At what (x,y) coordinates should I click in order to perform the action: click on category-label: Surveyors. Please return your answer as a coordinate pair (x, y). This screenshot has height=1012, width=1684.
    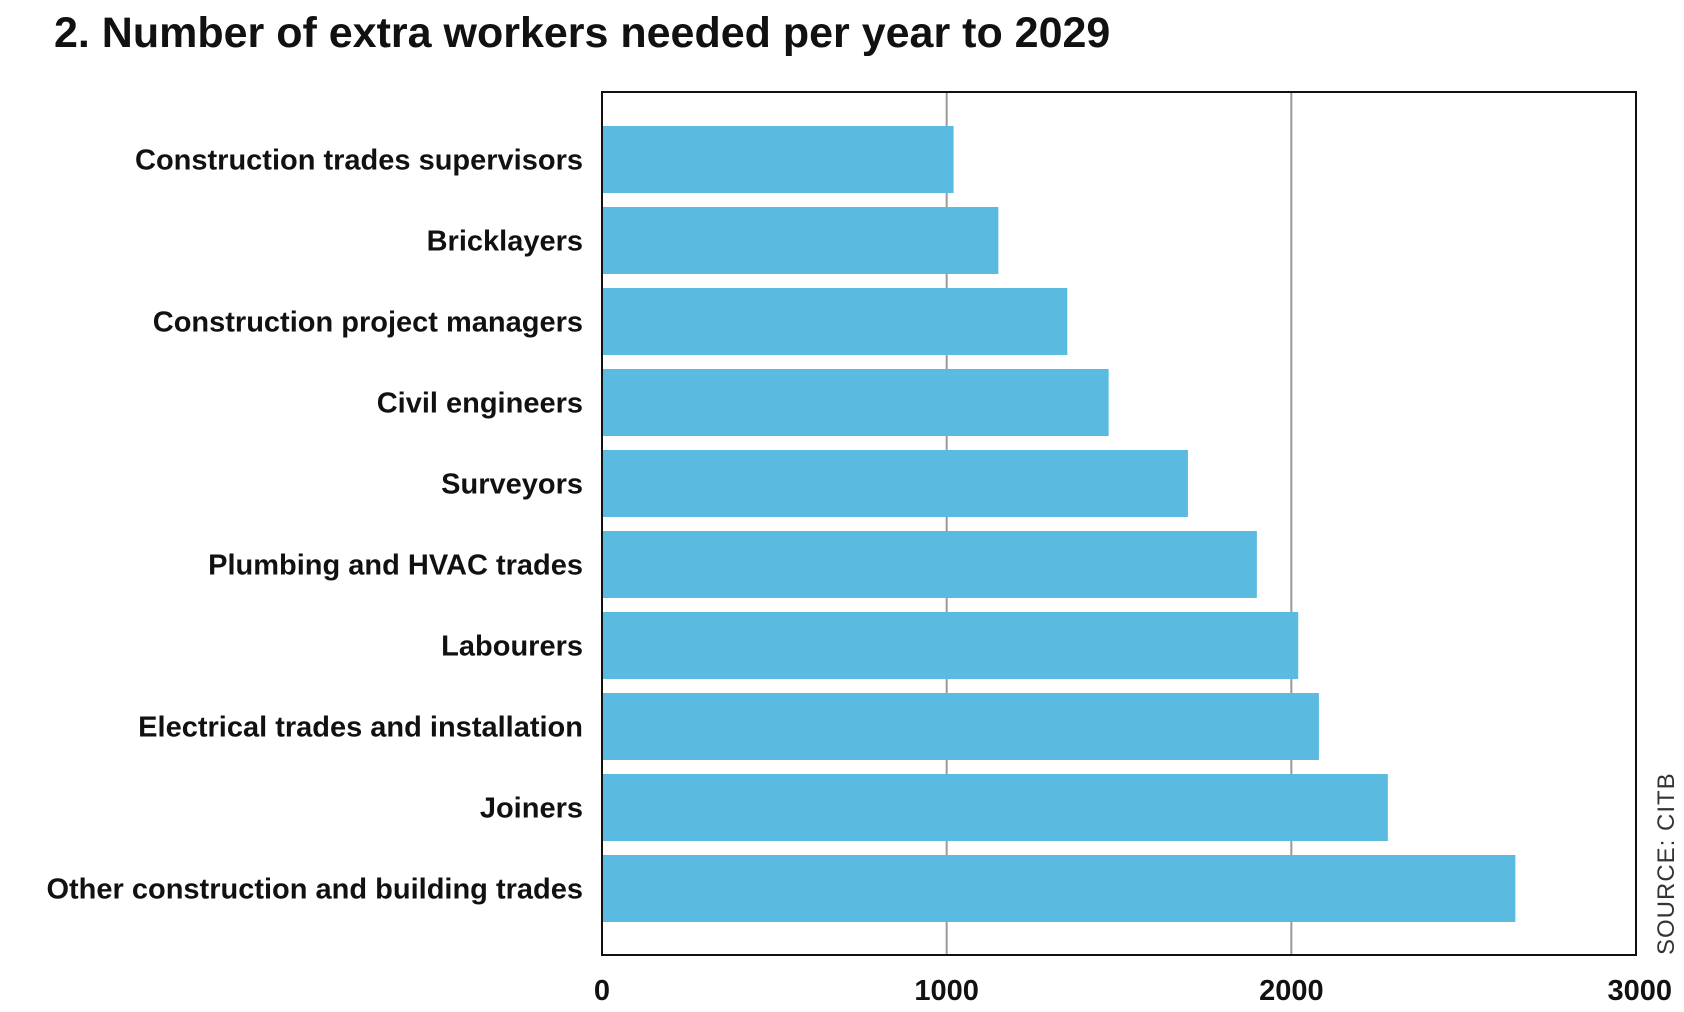
    Looking at the image, I should click on (512, 485).